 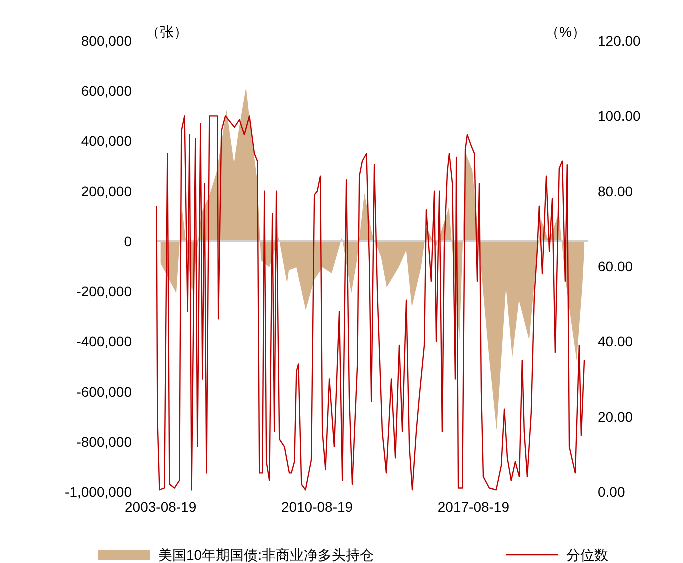 What do you see at coordinates (612, 492) in the screenshot?
I see `y2-tick-label: 0.00` at bounding box center [612, 492].